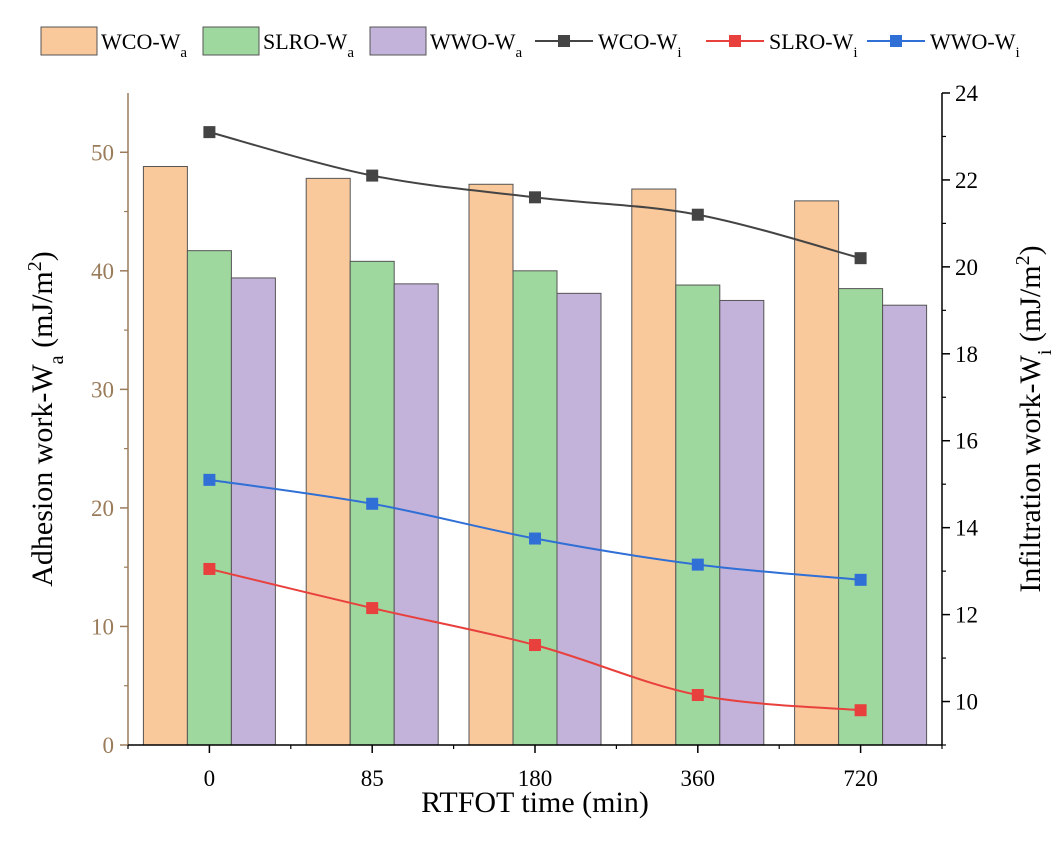 Image resolution: width=1064 pixels, height=856 pixels. I want to click on right-tick-label: 18, so click(966, 354).